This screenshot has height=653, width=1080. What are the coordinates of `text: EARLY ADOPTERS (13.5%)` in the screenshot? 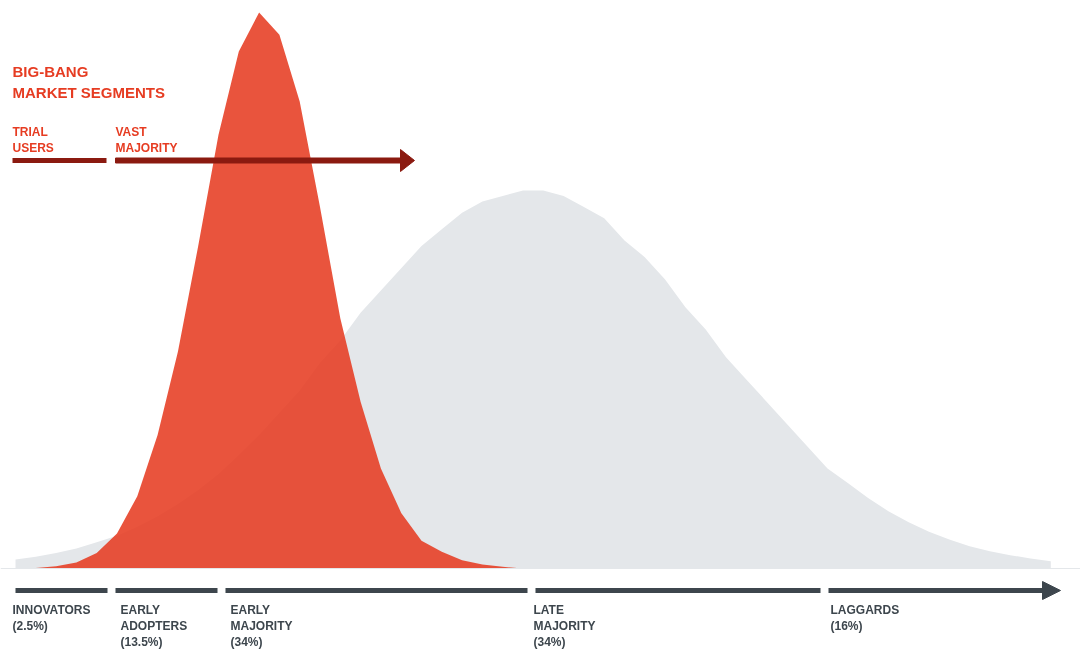 It's located at (154, 625).